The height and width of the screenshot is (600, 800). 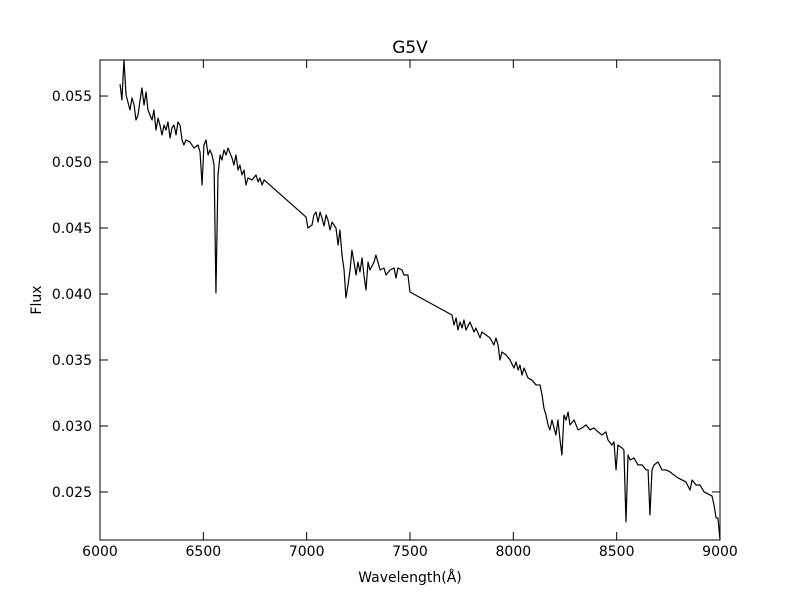 I want to click on y-tick-label: 0.055, so click(x=72, y=97).